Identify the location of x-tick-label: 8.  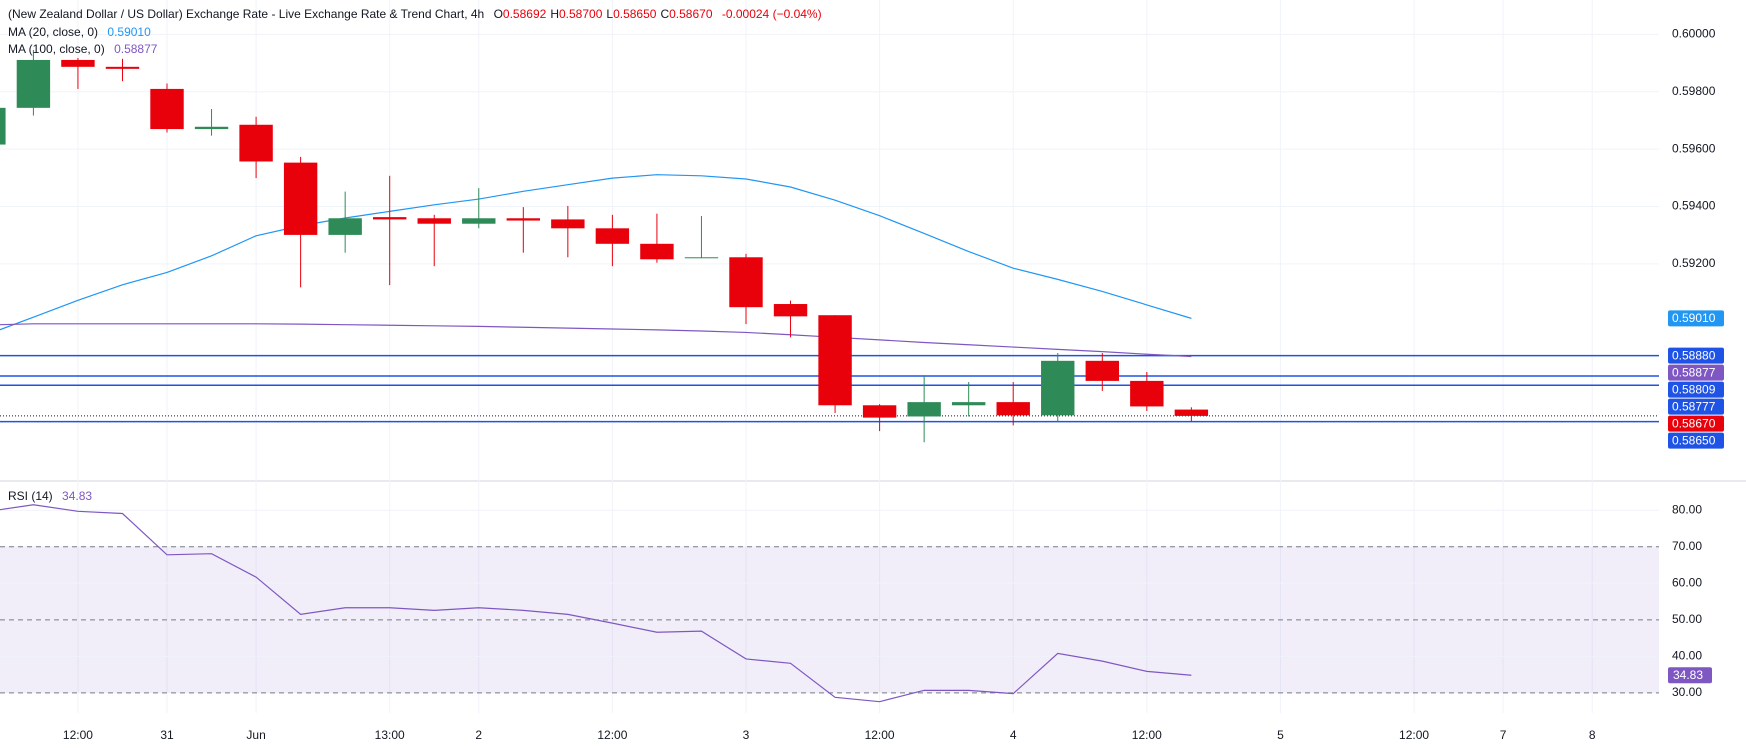
(1592, 735).